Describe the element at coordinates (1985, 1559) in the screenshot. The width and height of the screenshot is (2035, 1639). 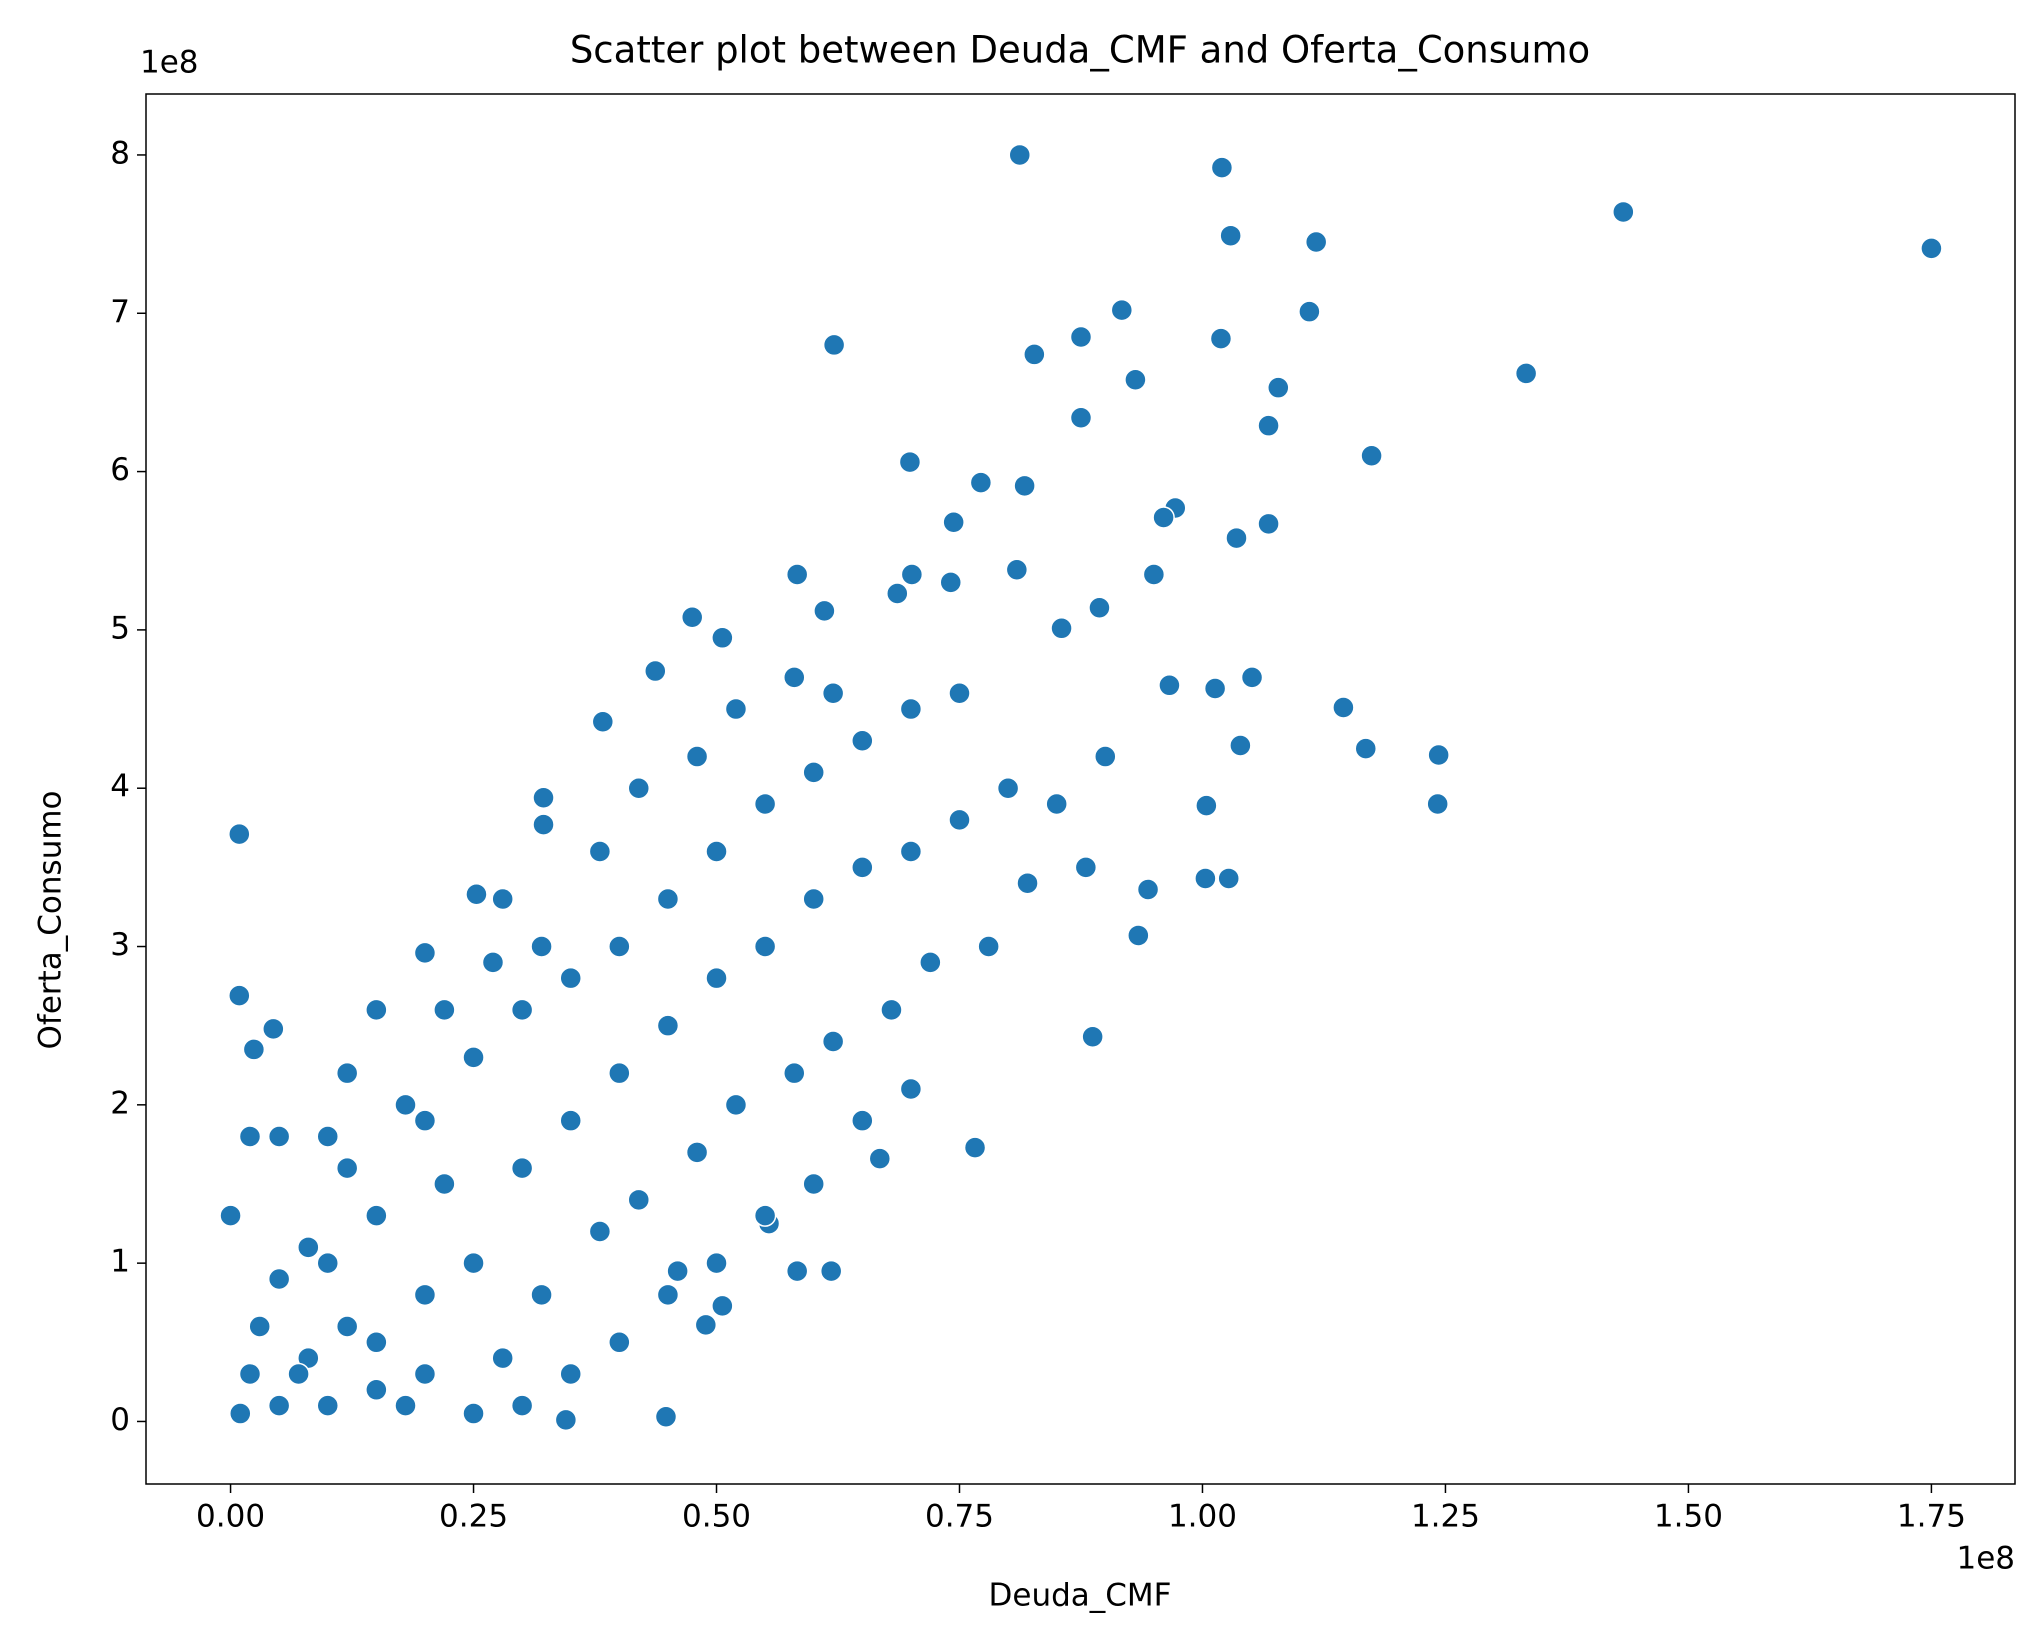
I see `x-offset-label: 1e8` at that location.